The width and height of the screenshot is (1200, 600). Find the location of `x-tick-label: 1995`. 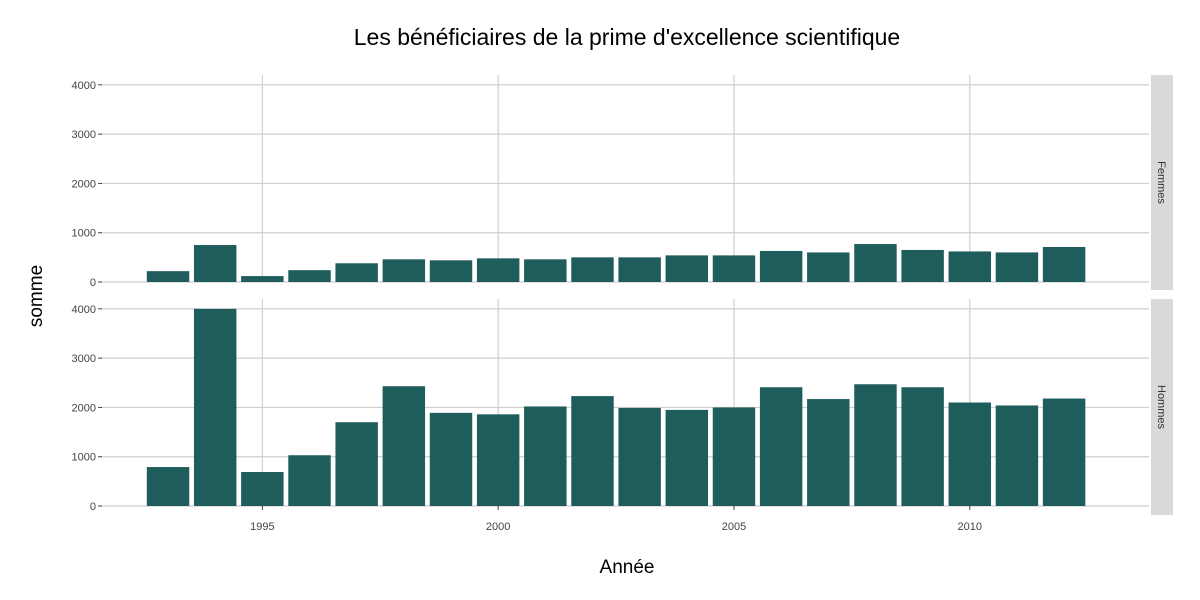

x-tick-label: 1995 is located at coordinates (262, 527).